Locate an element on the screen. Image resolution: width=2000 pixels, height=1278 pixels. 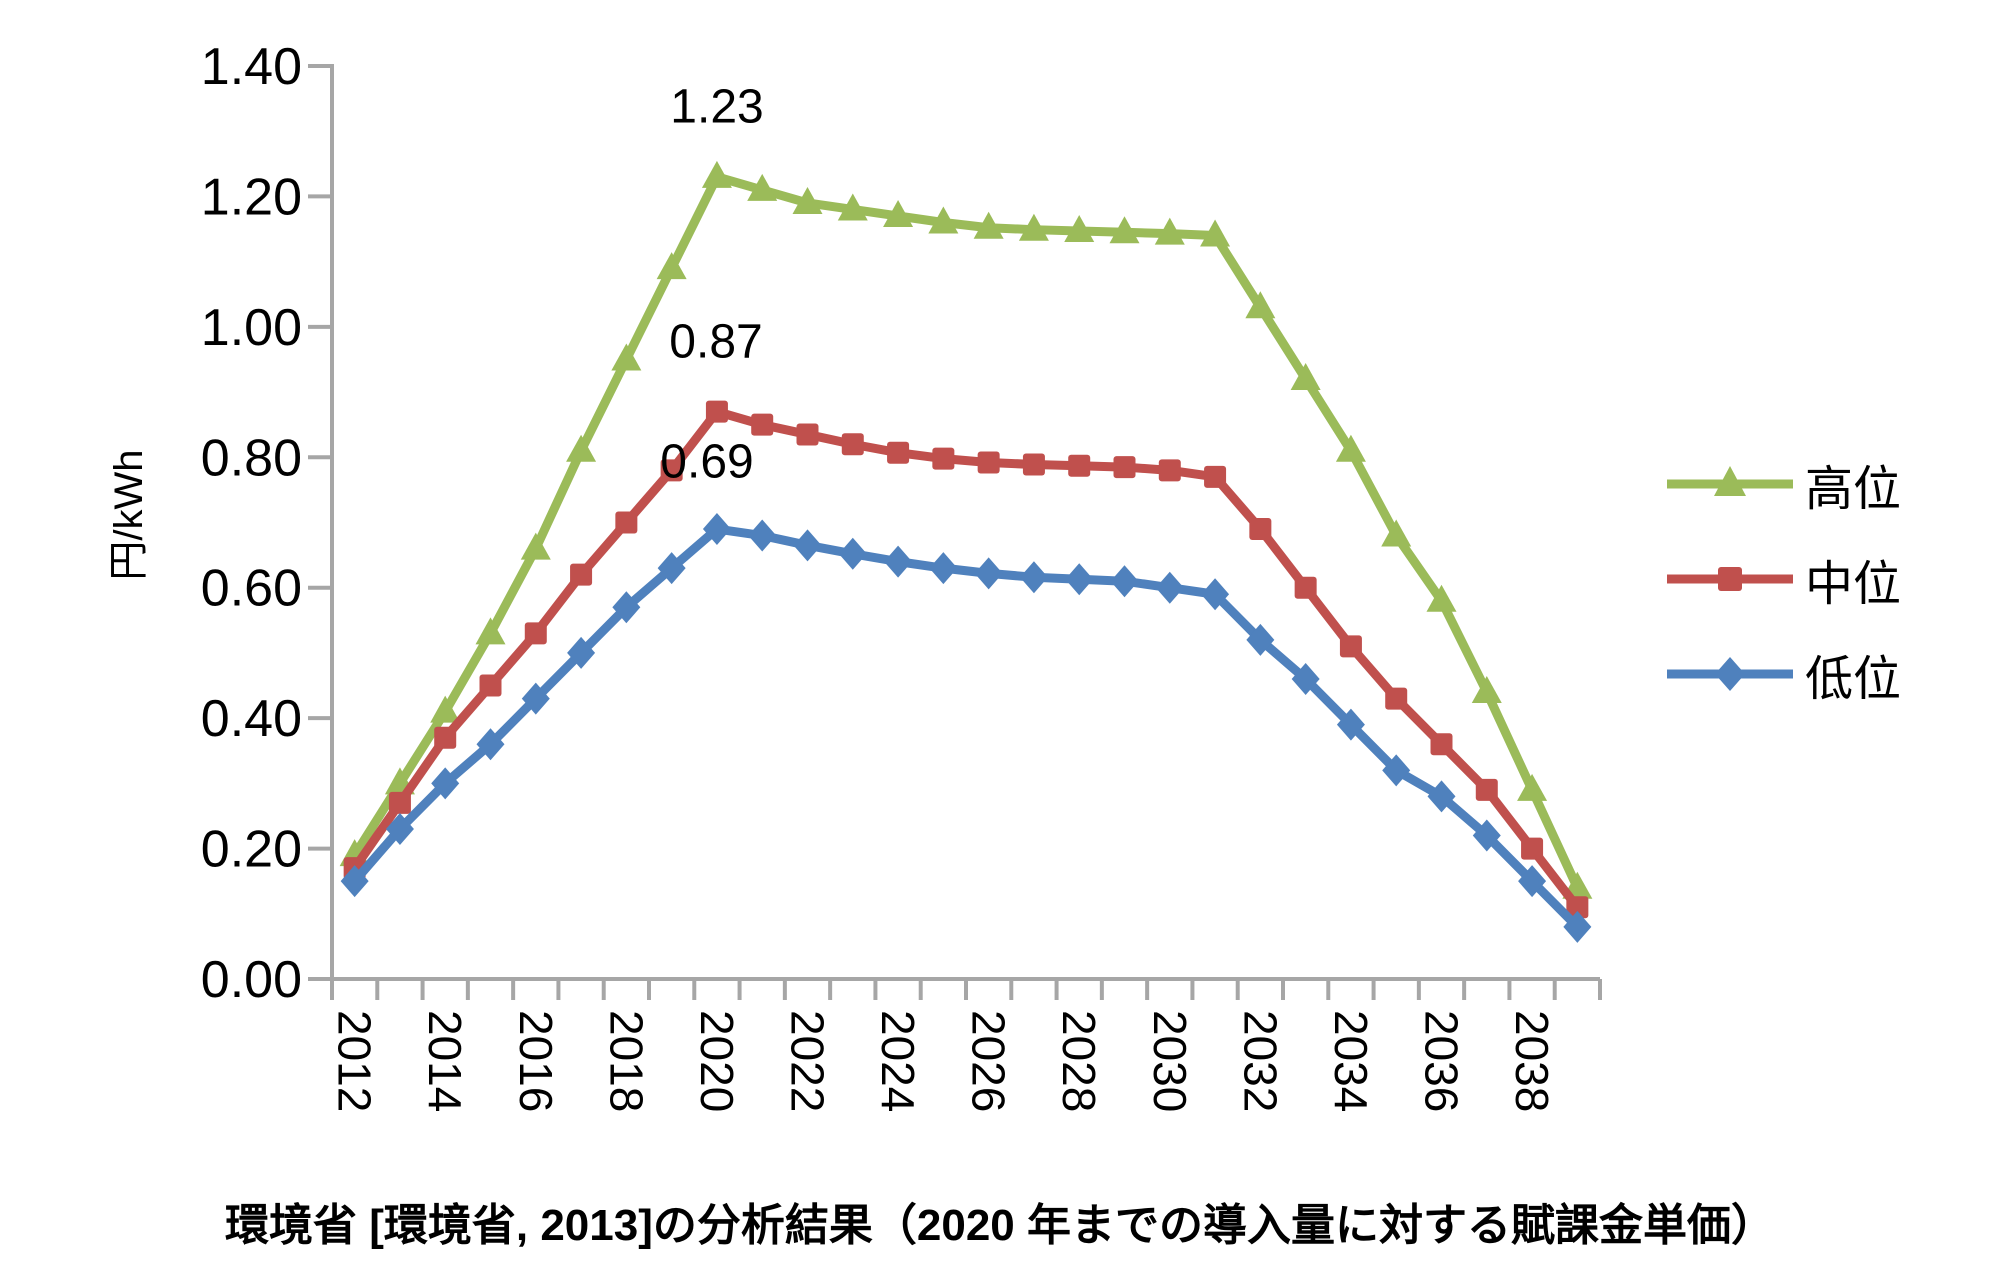
data-label-mid-peak: 0.87 is located at coordinates (716, 342).